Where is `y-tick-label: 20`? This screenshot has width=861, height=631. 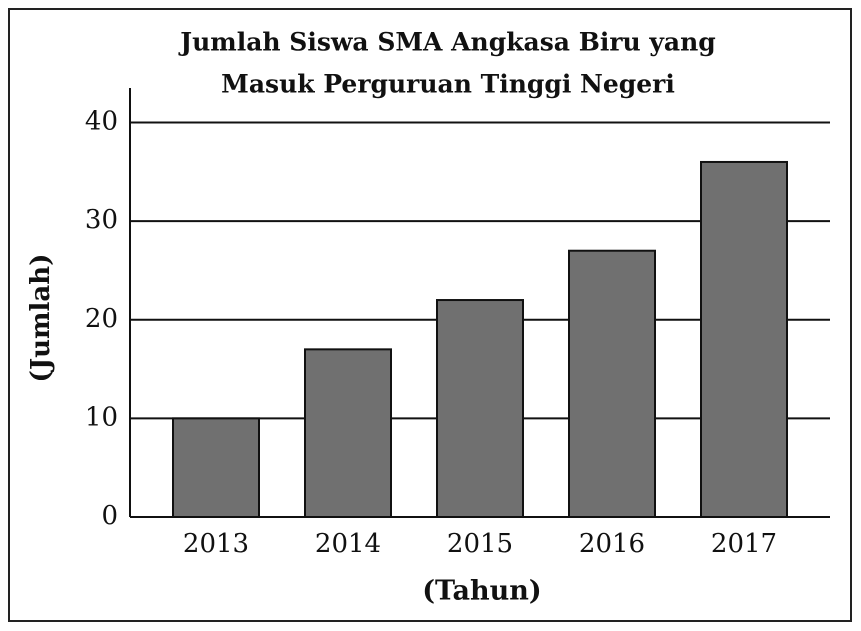 y-tick-label: 20 is located at coordinates (101, 319).